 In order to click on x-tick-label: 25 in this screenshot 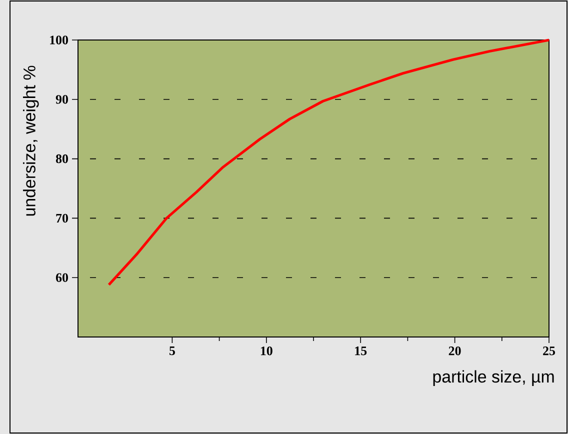, I will do `click(549, 351)`.